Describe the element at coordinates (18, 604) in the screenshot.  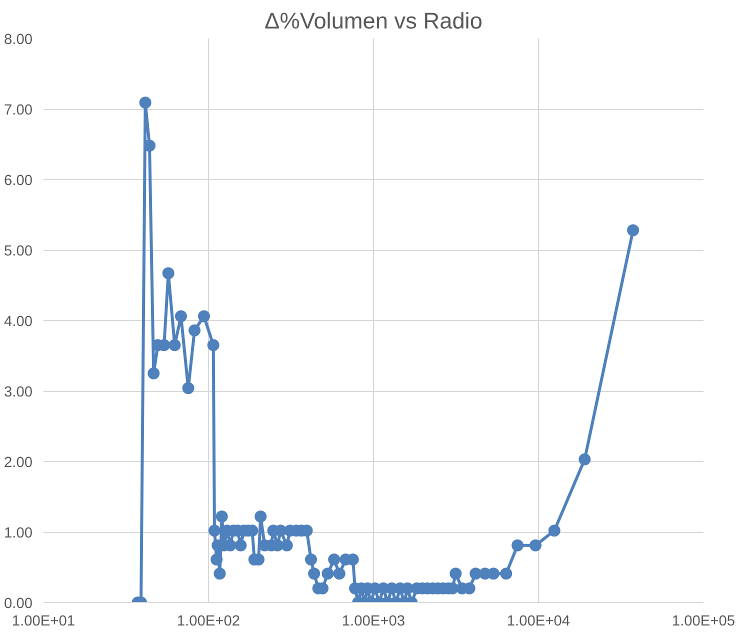
I see `y-tick-label: 0.00` at that location.